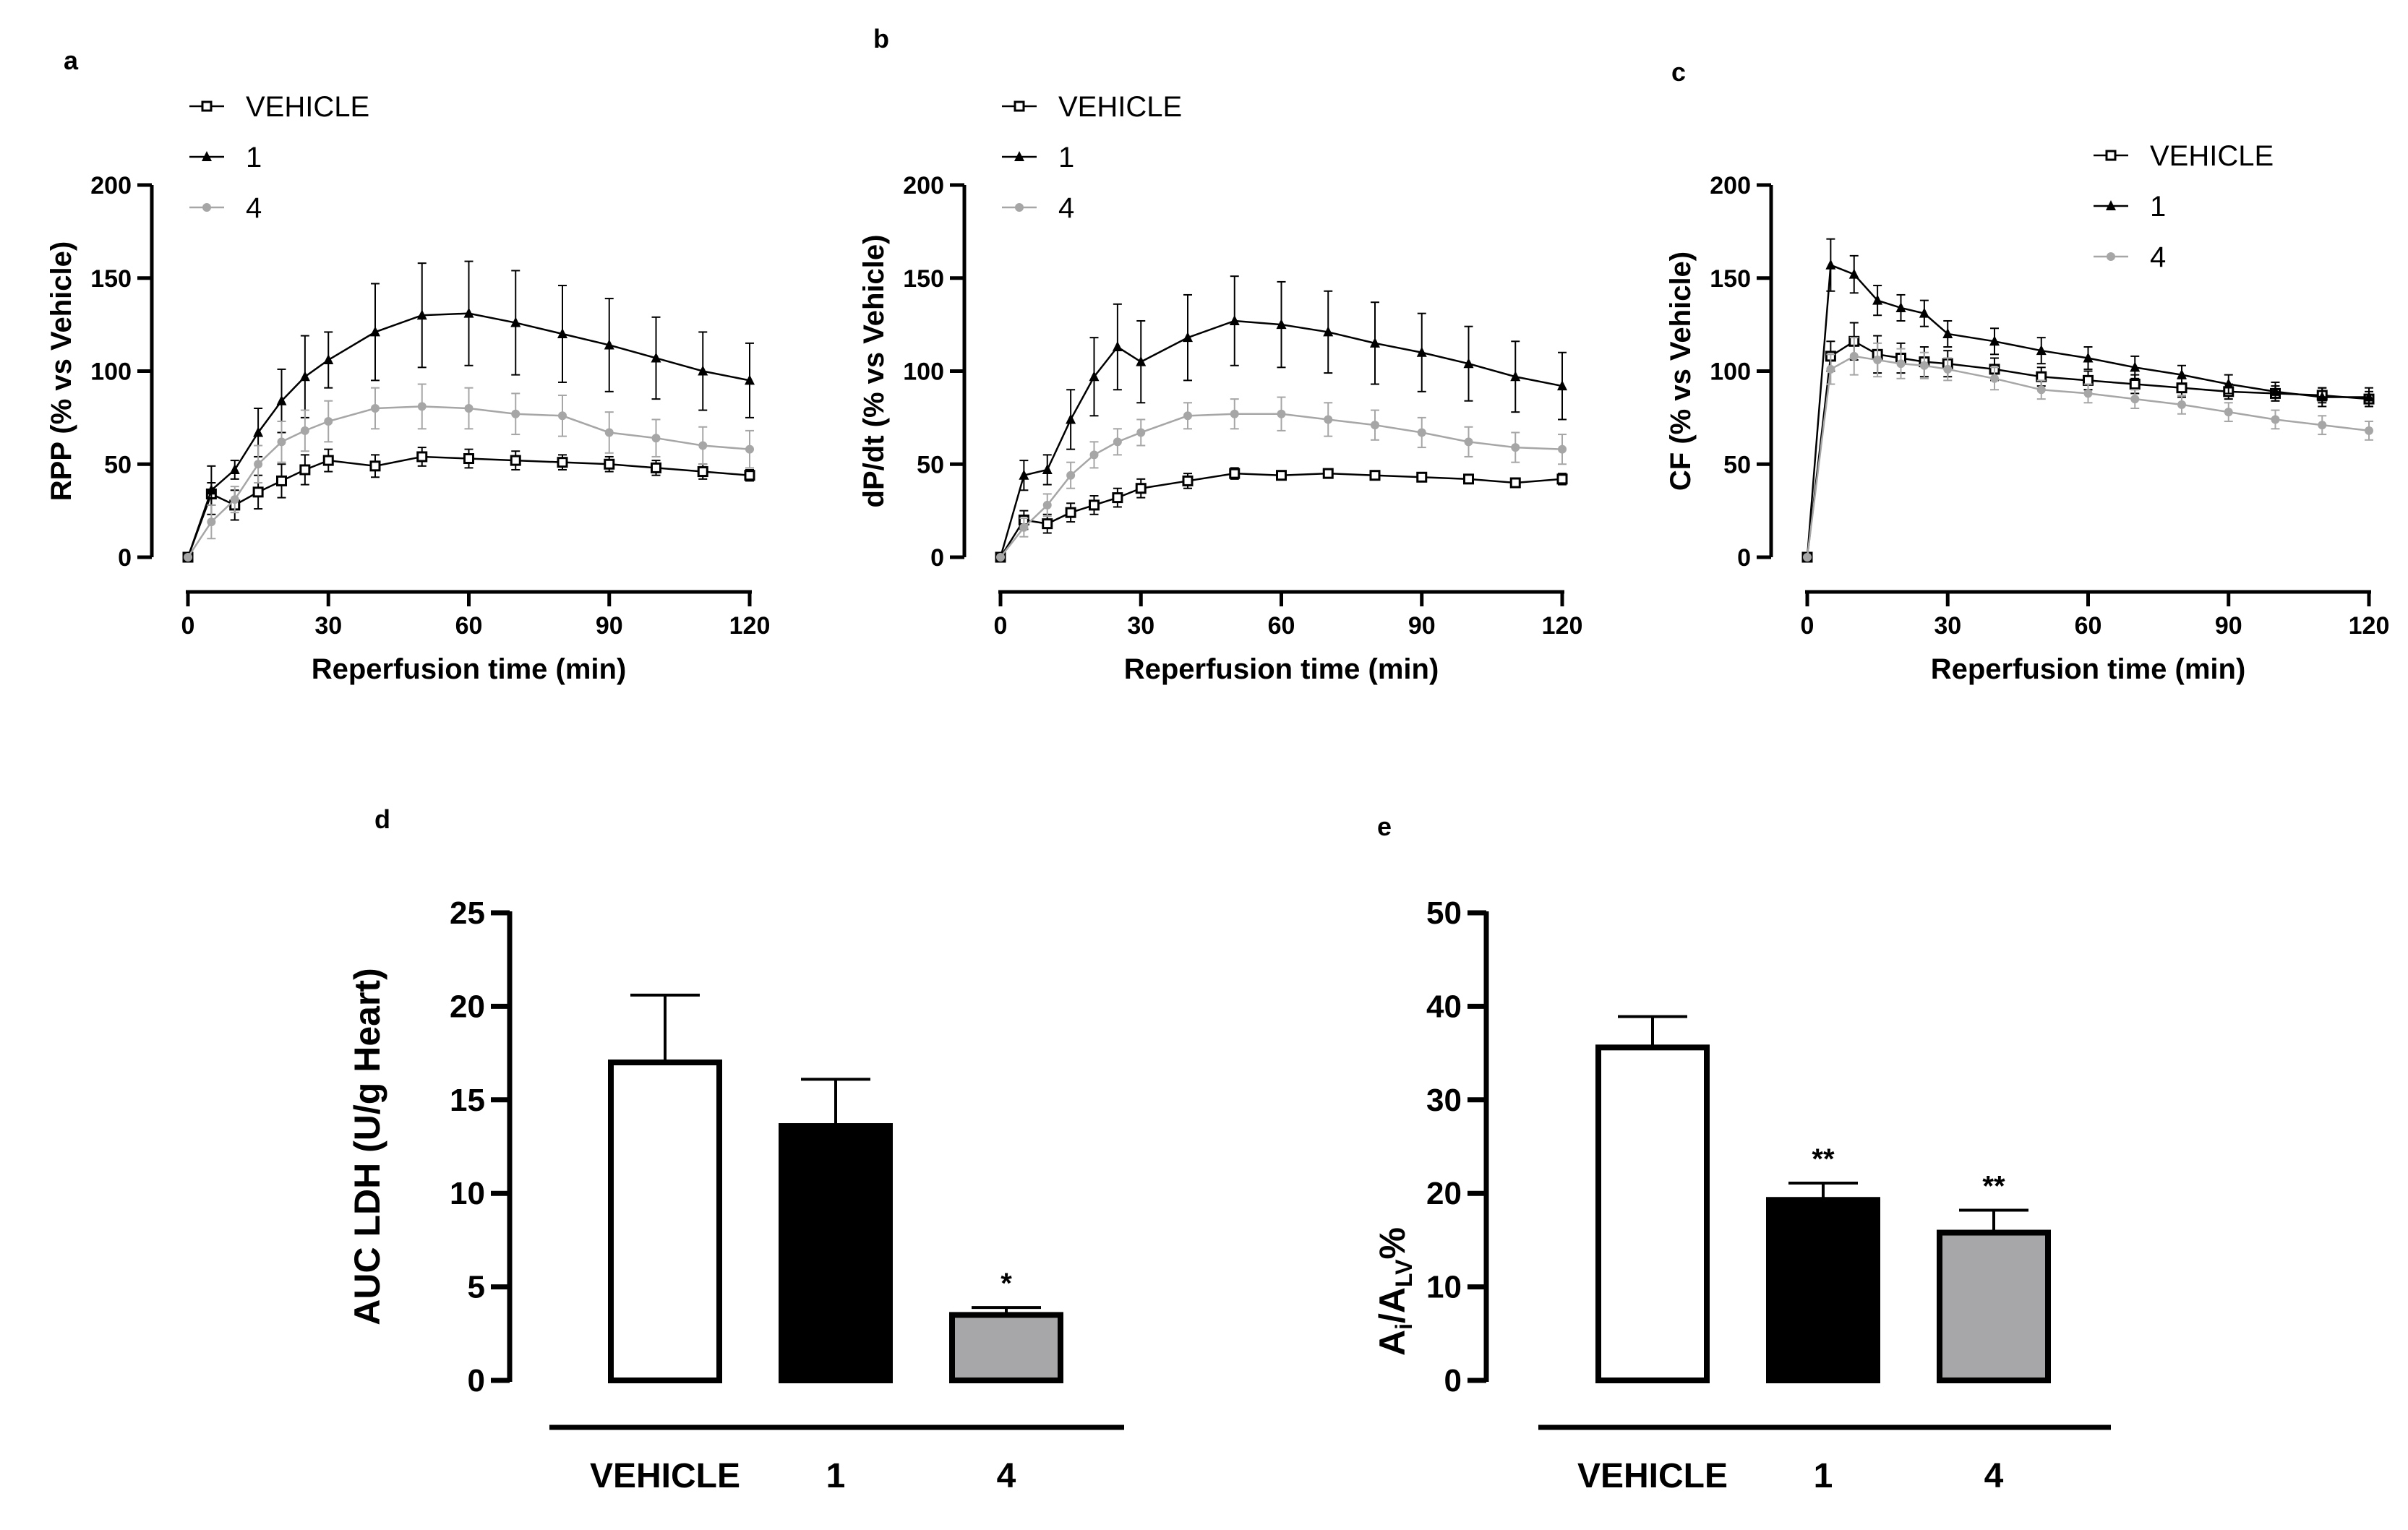  What do you see at coordinates (469, 669) in the screenshot?
I see `x-axis-label-a: Reperfusion time (min)` at bounding box center [469, 669].